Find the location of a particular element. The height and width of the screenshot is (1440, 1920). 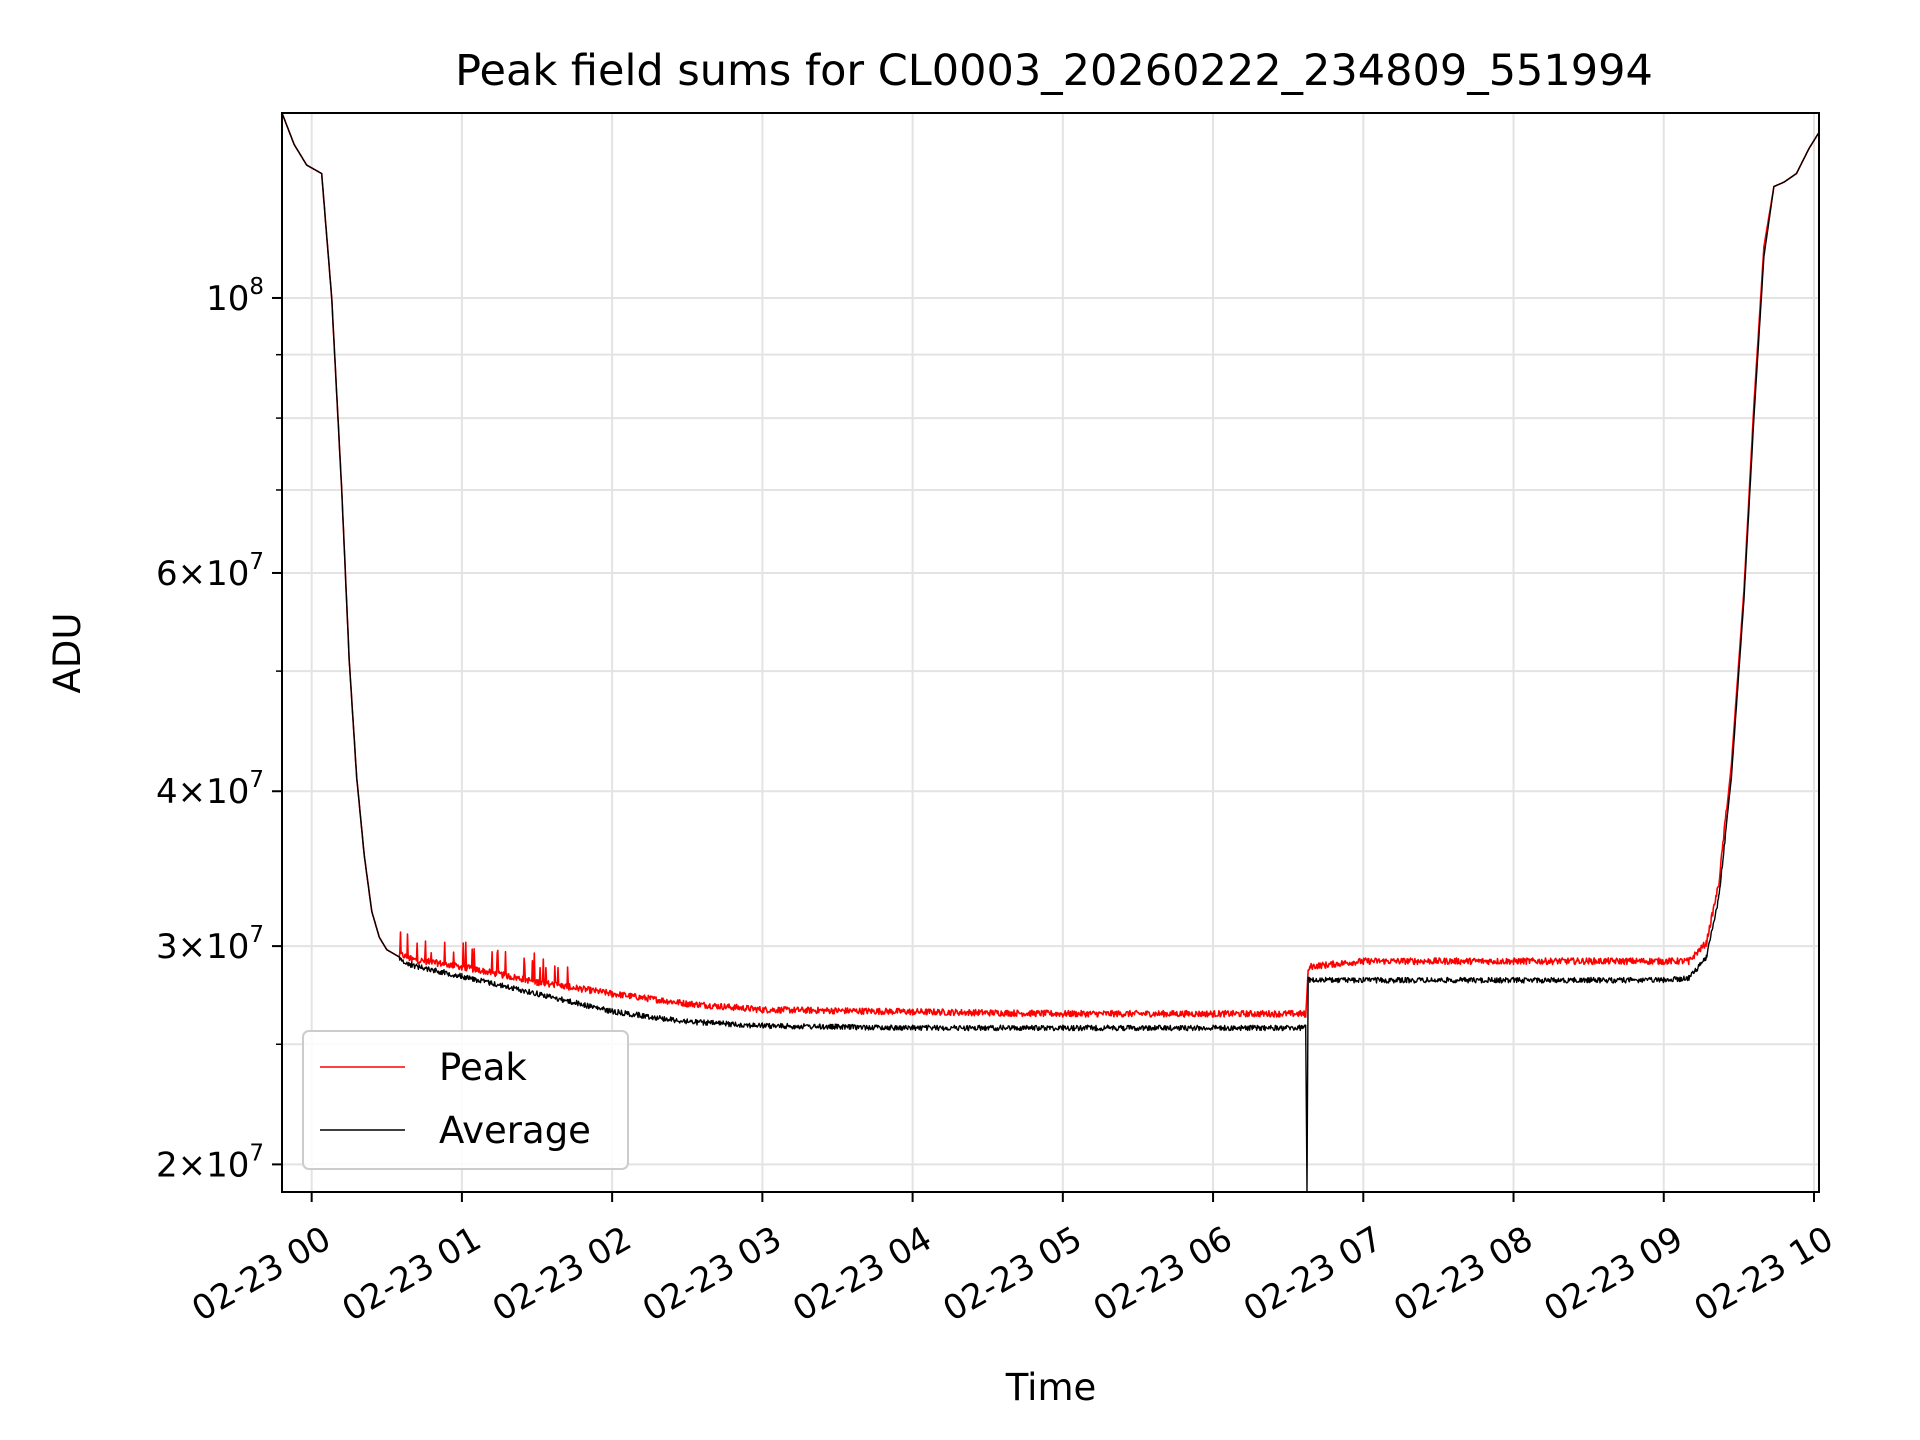

legend-box is located at coordinates (465, 1100).